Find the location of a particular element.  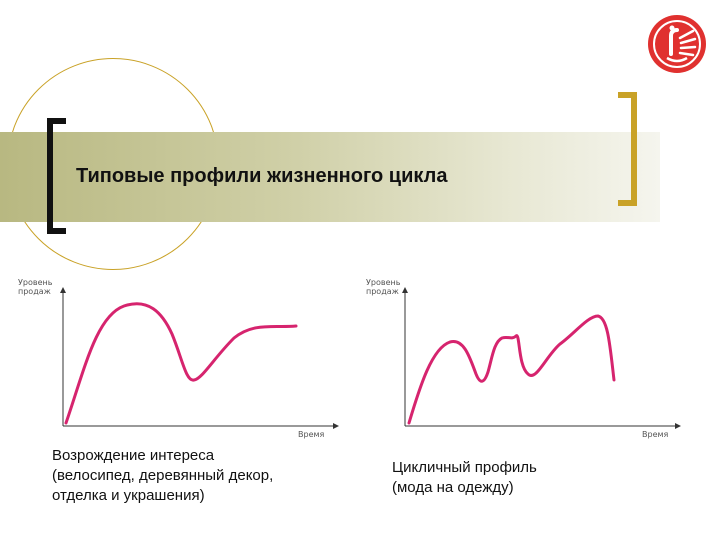

caption-line: (велосипед, деревянный декор, is located at coordinates (163, 475).